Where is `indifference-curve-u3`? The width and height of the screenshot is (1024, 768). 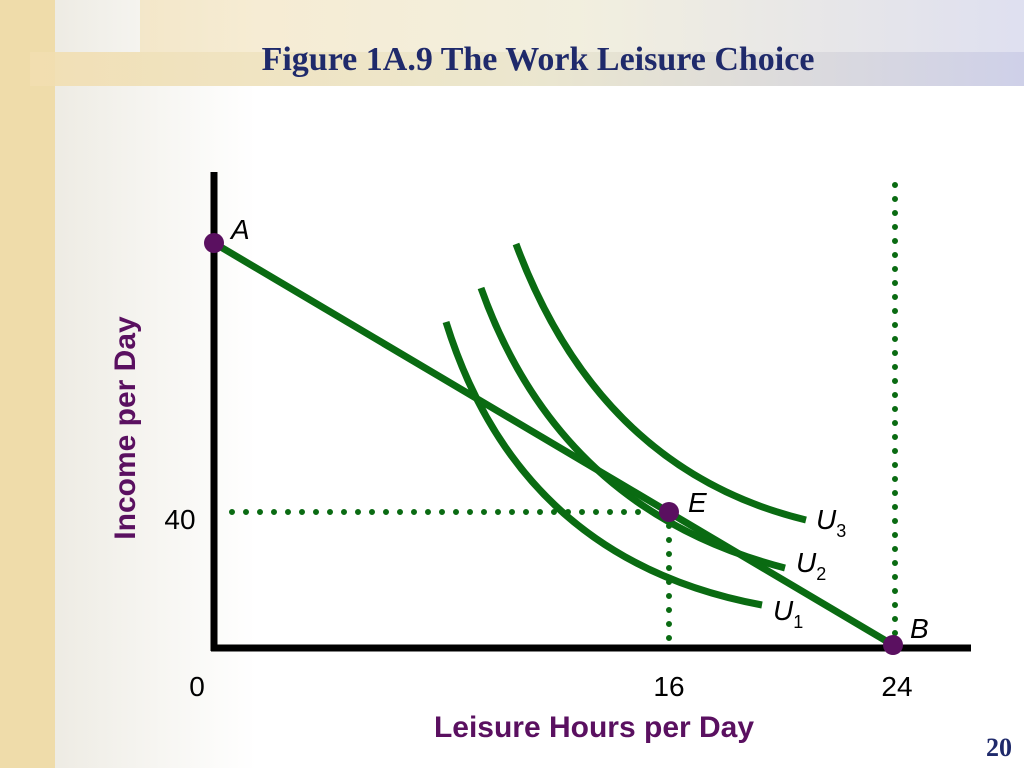 indifference-curve-u3 is located at coordinates (659, 383).